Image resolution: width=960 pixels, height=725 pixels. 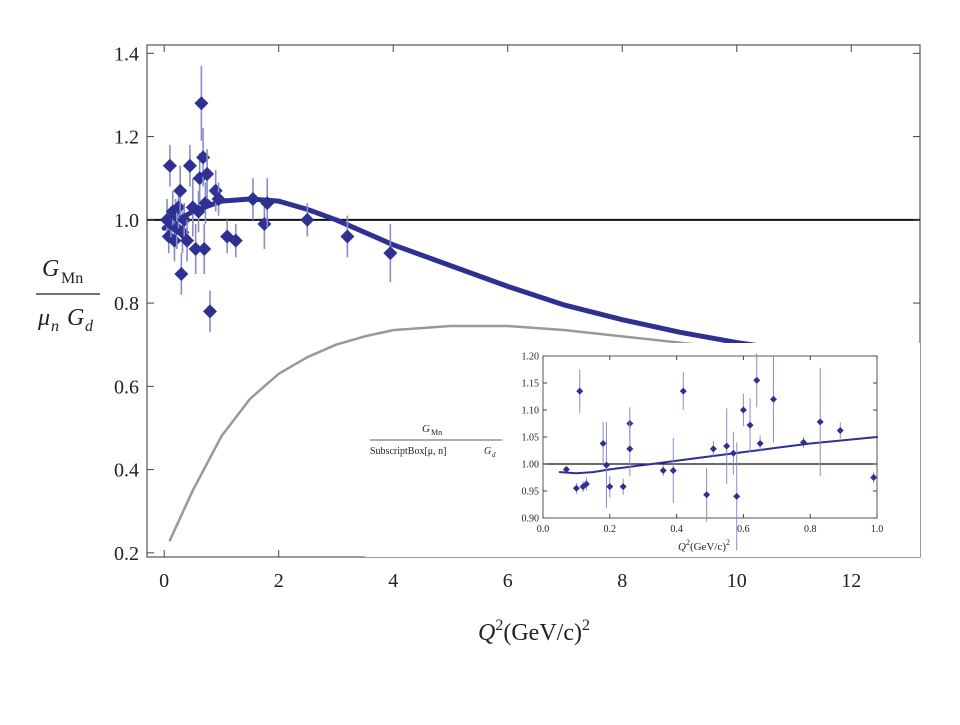 What do you see at coordinates (126, 554) in the screenshot?
I see `main-y-tick-label: 0.2` at bounding box center [126, 554].